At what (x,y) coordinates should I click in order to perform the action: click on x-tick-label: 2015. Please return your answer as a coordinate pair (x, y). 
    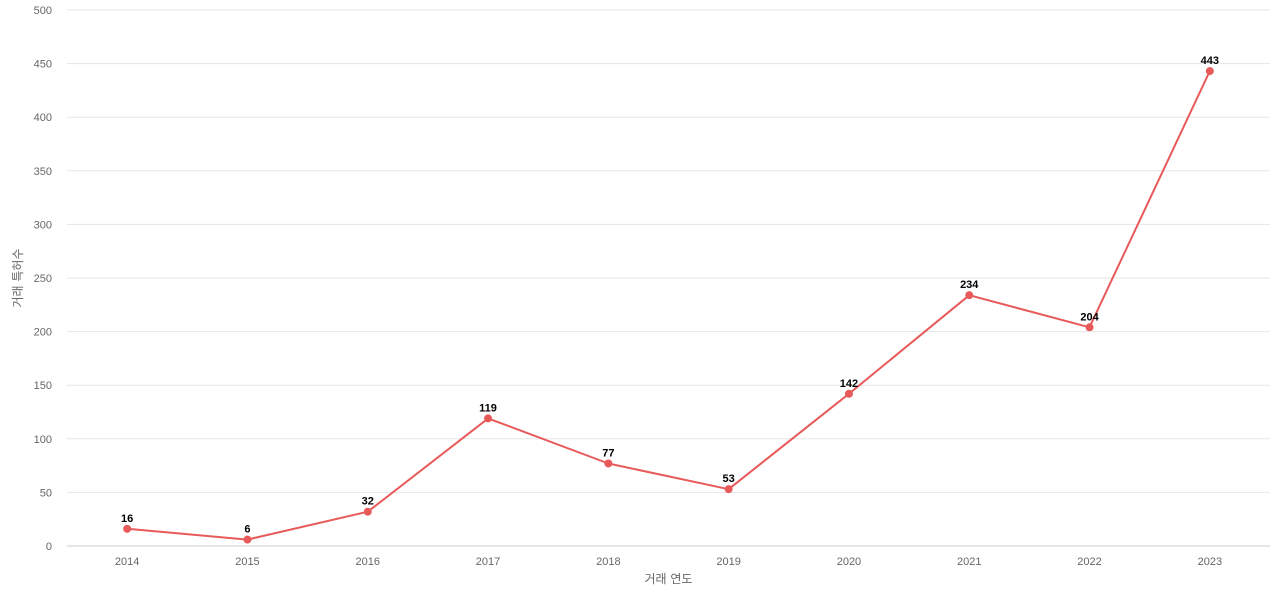
    Looking at the image, I should click on (247, 562).